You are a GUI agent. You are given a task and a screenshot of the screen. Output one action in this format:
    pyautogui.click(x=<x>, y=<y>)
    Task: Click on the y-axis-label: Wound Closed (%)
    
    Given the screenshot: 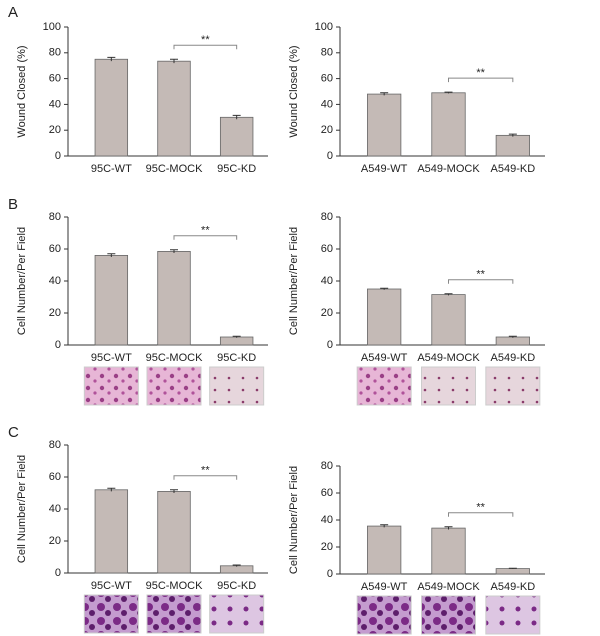 What is the action you would take?
    pyautogui.click(x=294, y=91)
    